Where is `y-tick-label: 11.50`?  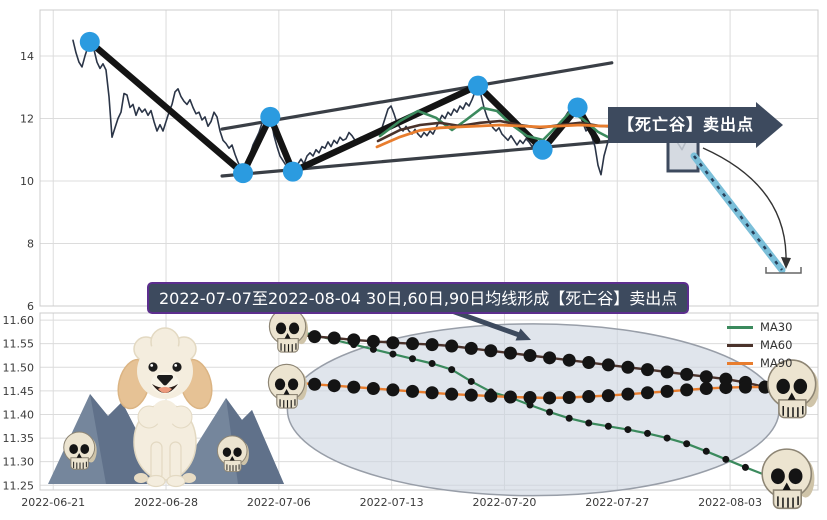
y-tick-label: 11.50 is located at coordinates (19, 367).